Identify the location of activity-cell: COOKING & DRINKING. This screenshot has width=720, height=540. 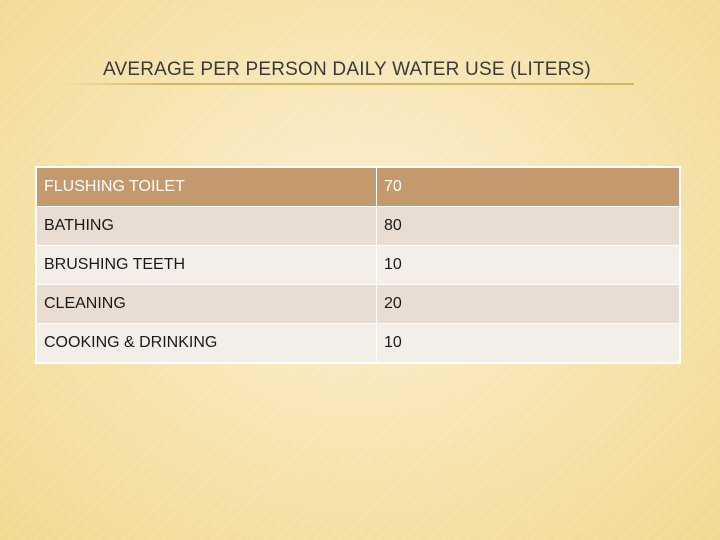
(206, 343).